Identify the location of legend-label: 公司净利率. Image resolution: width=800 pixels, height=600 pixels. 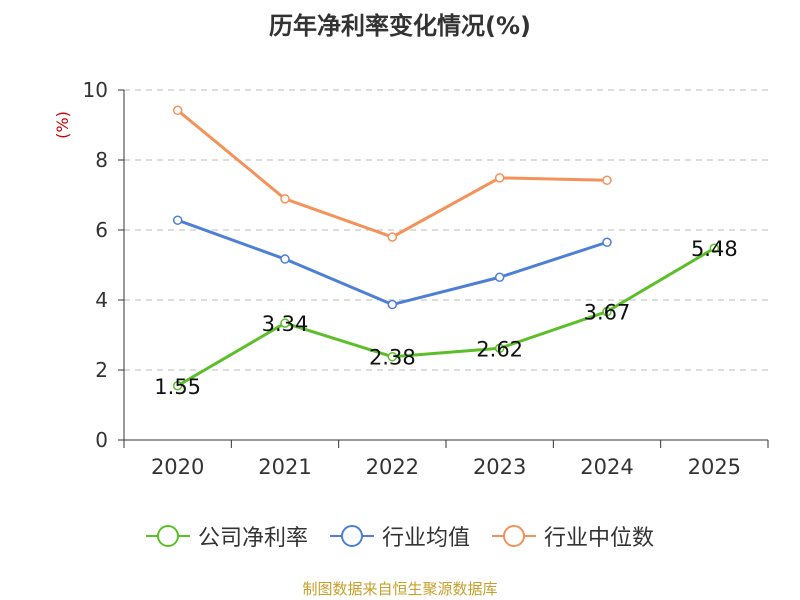
(252, 538).